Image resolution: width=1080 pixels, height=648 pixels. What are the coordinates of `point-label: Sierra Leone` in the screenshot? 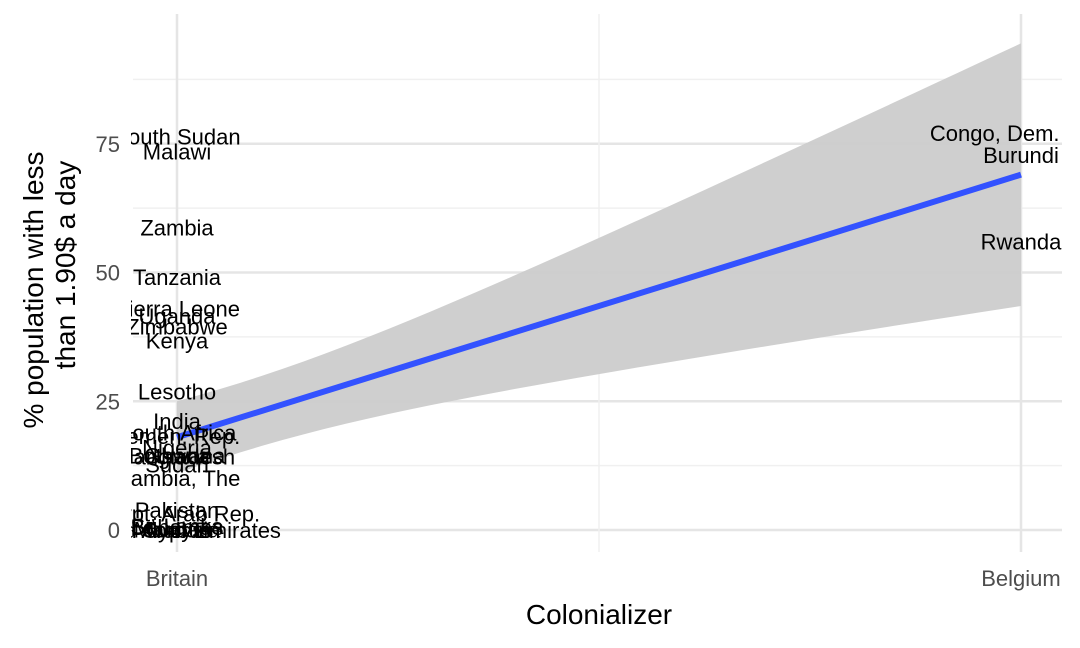 It's located at (177, 309).